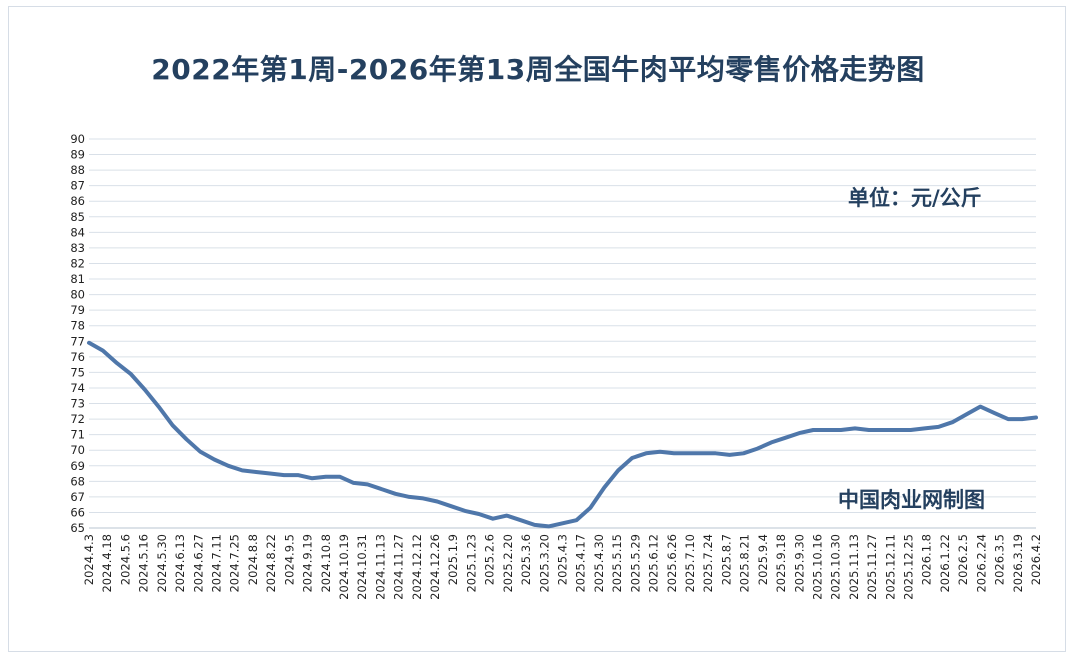 Image resolution: width=1076 pixels, height=660 pixels. I want to click on x-tick-label: 2025.8.21, so click(745, 563).